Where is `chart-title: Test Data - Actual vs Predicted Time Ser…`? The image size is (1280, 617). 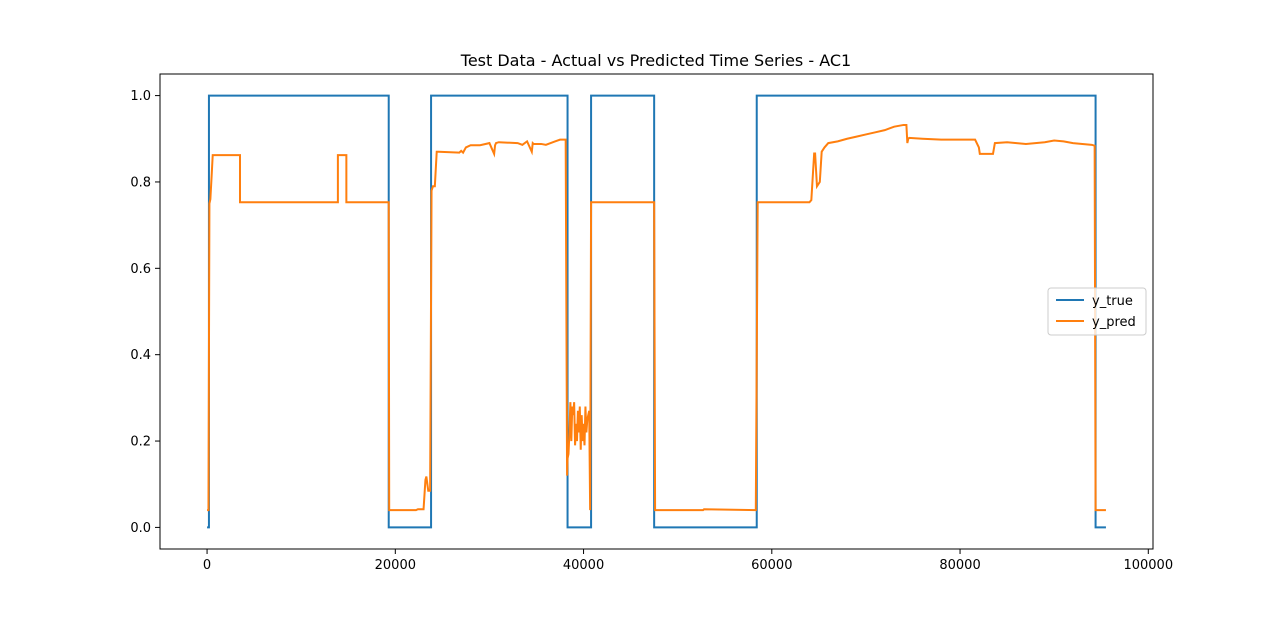
chart-title: Test Data - Actual vs Predicted Time Ser… is located at coordinates (655, 60).